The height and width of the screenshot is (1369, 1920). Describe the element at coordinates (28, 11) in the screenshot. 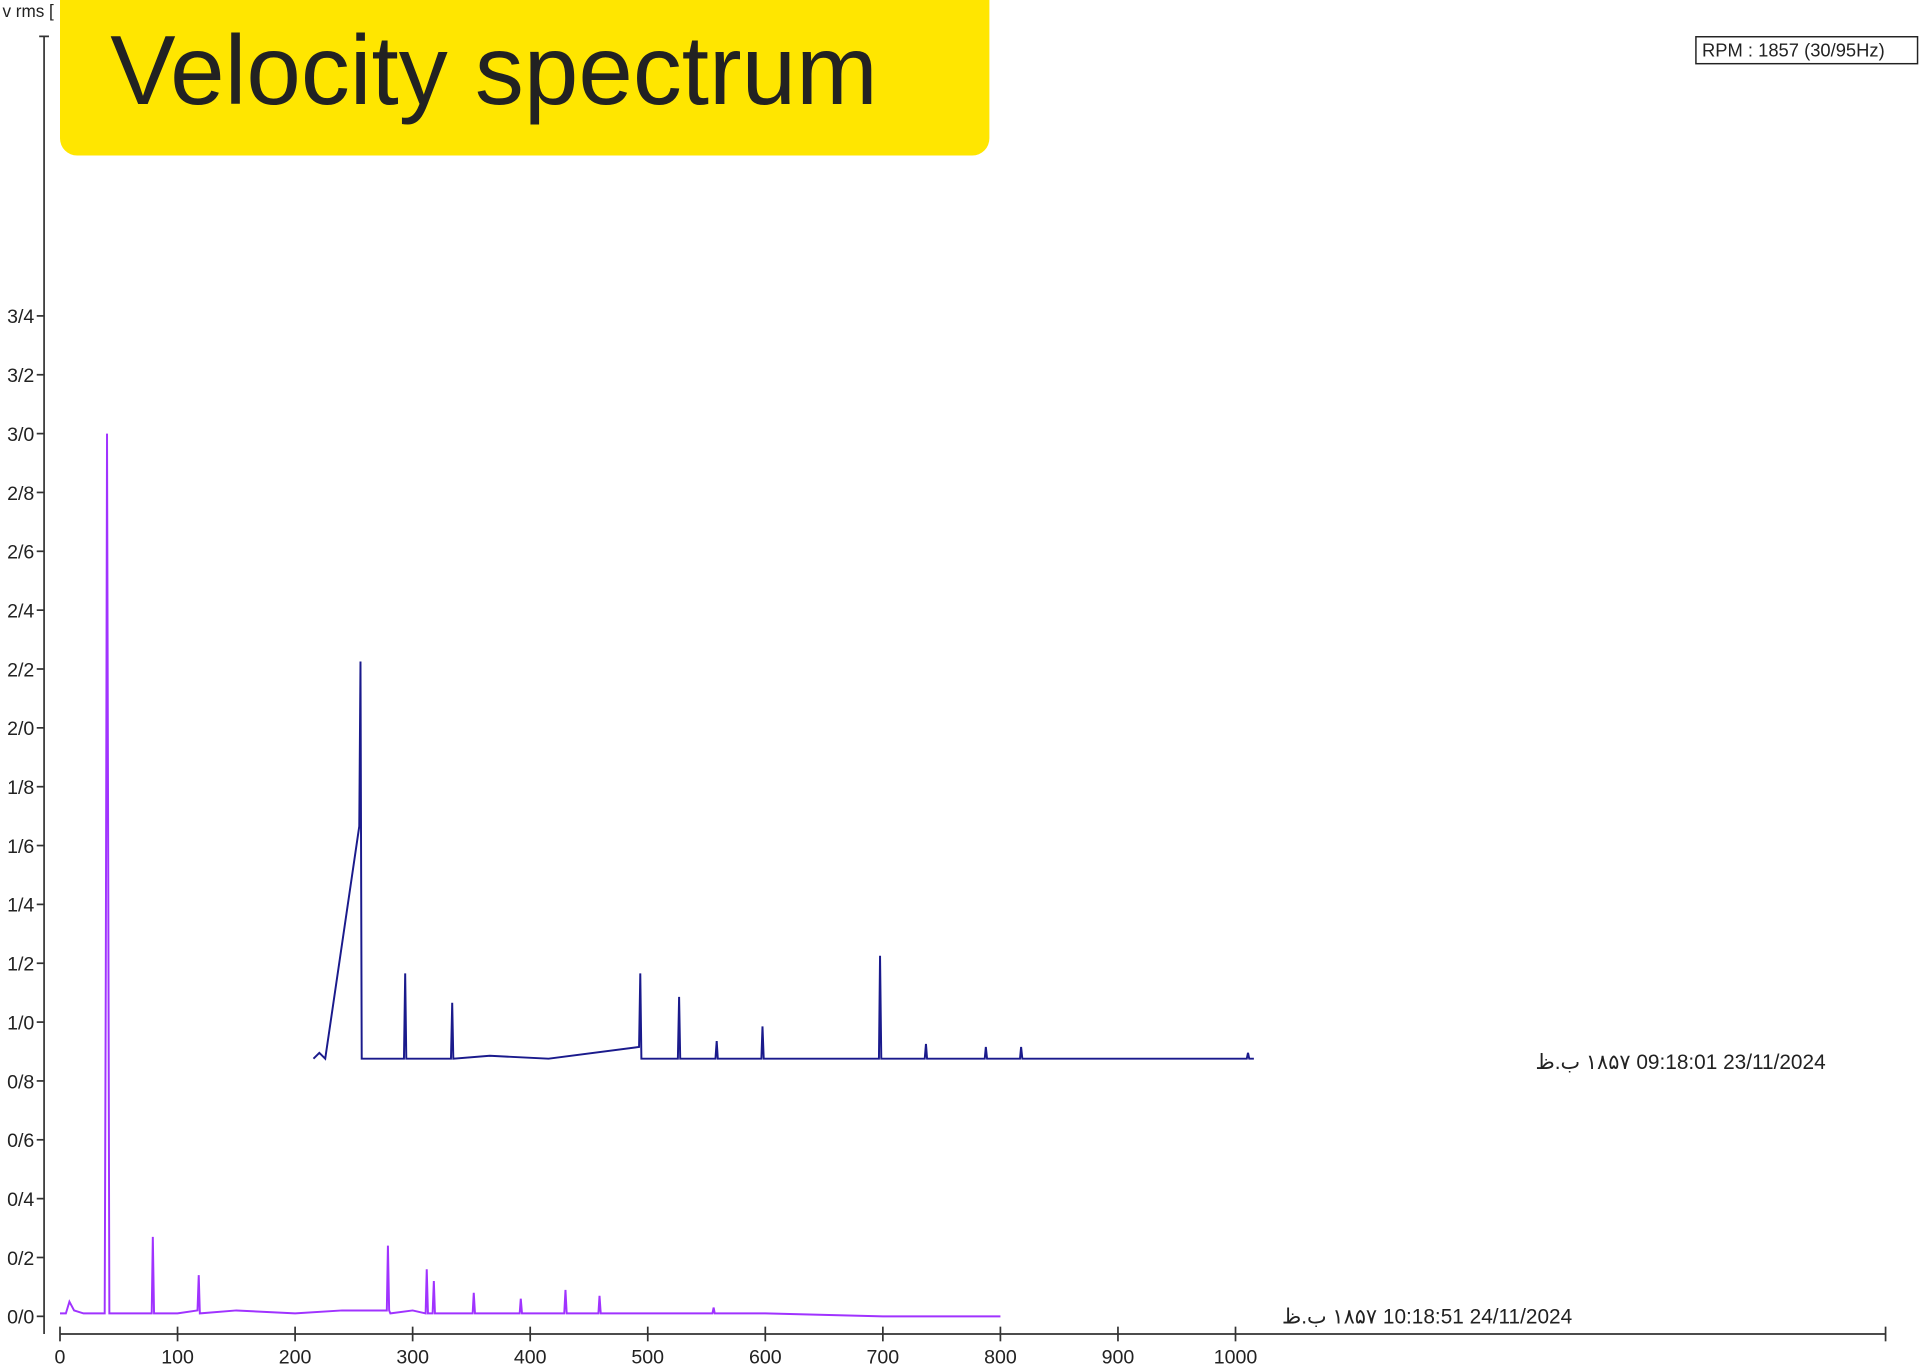

I see `y-axis-label: v rms [` at that location.